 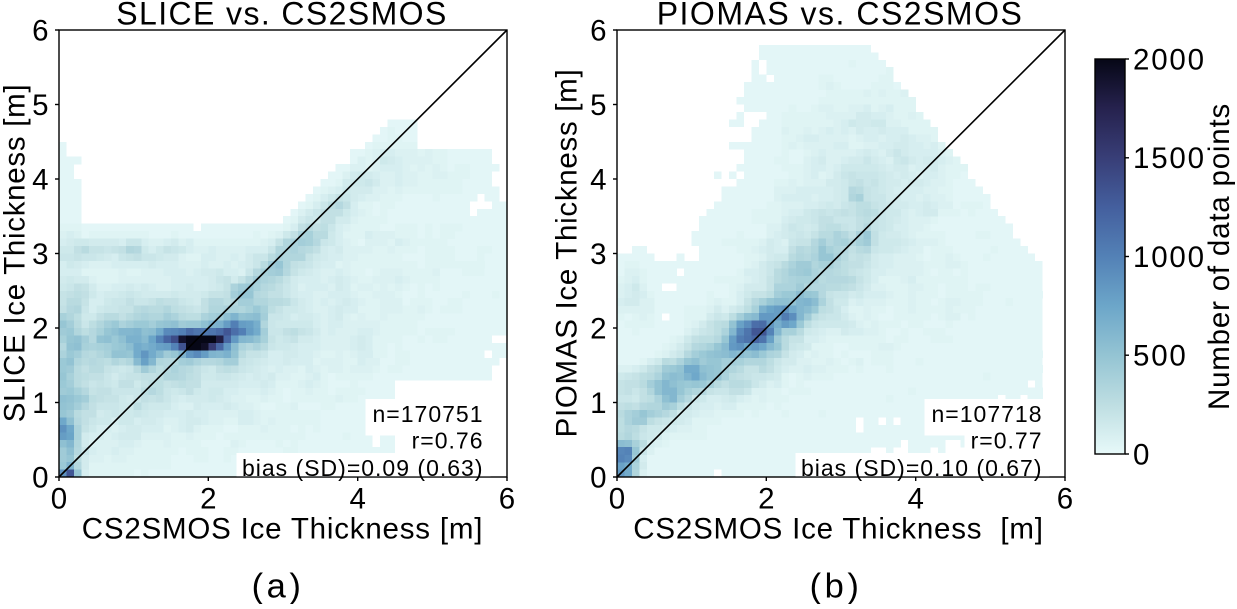 What do you see at coordinates (278, 586) in the screenshot?
I see `svg-text: (a)` at bounding box center [278, 586].